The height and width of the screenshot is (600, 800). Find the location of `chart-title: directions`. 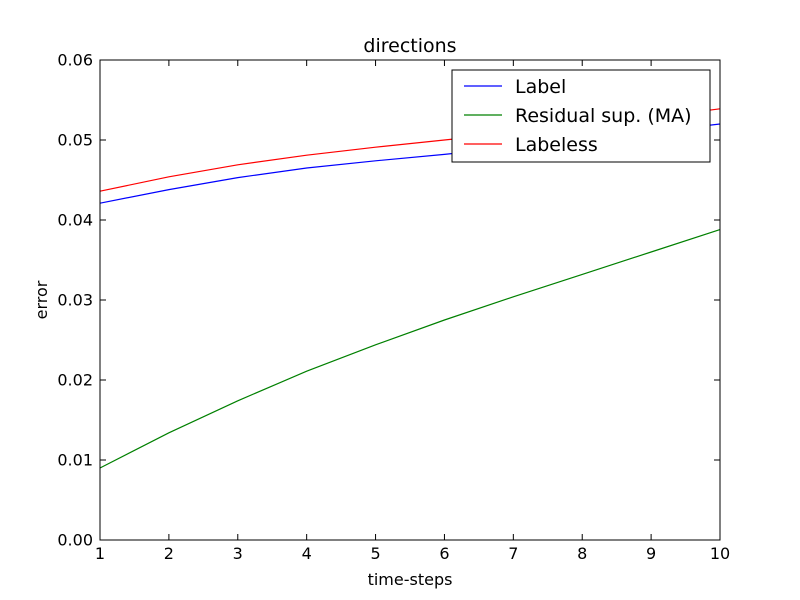

chart-title: directions is located at coordinates (409, 46).